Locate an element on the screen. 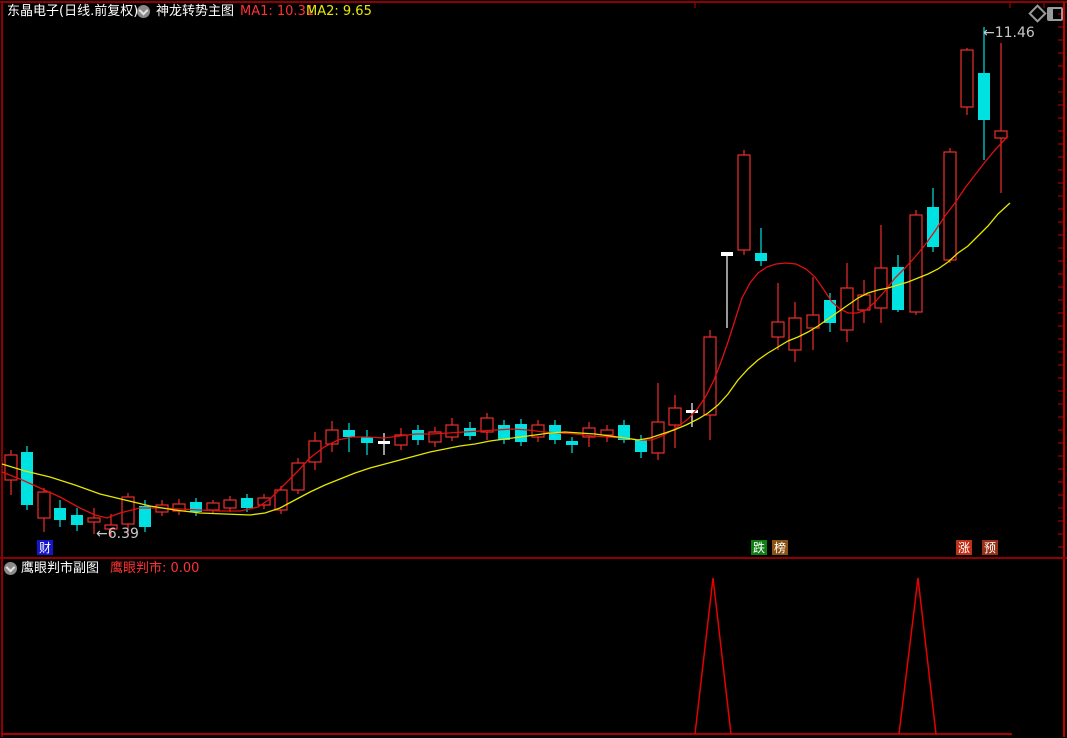 This screenshot has width=1067, height=738. sub-indicator-dropdown-icon is located at coordinates (10, 568).